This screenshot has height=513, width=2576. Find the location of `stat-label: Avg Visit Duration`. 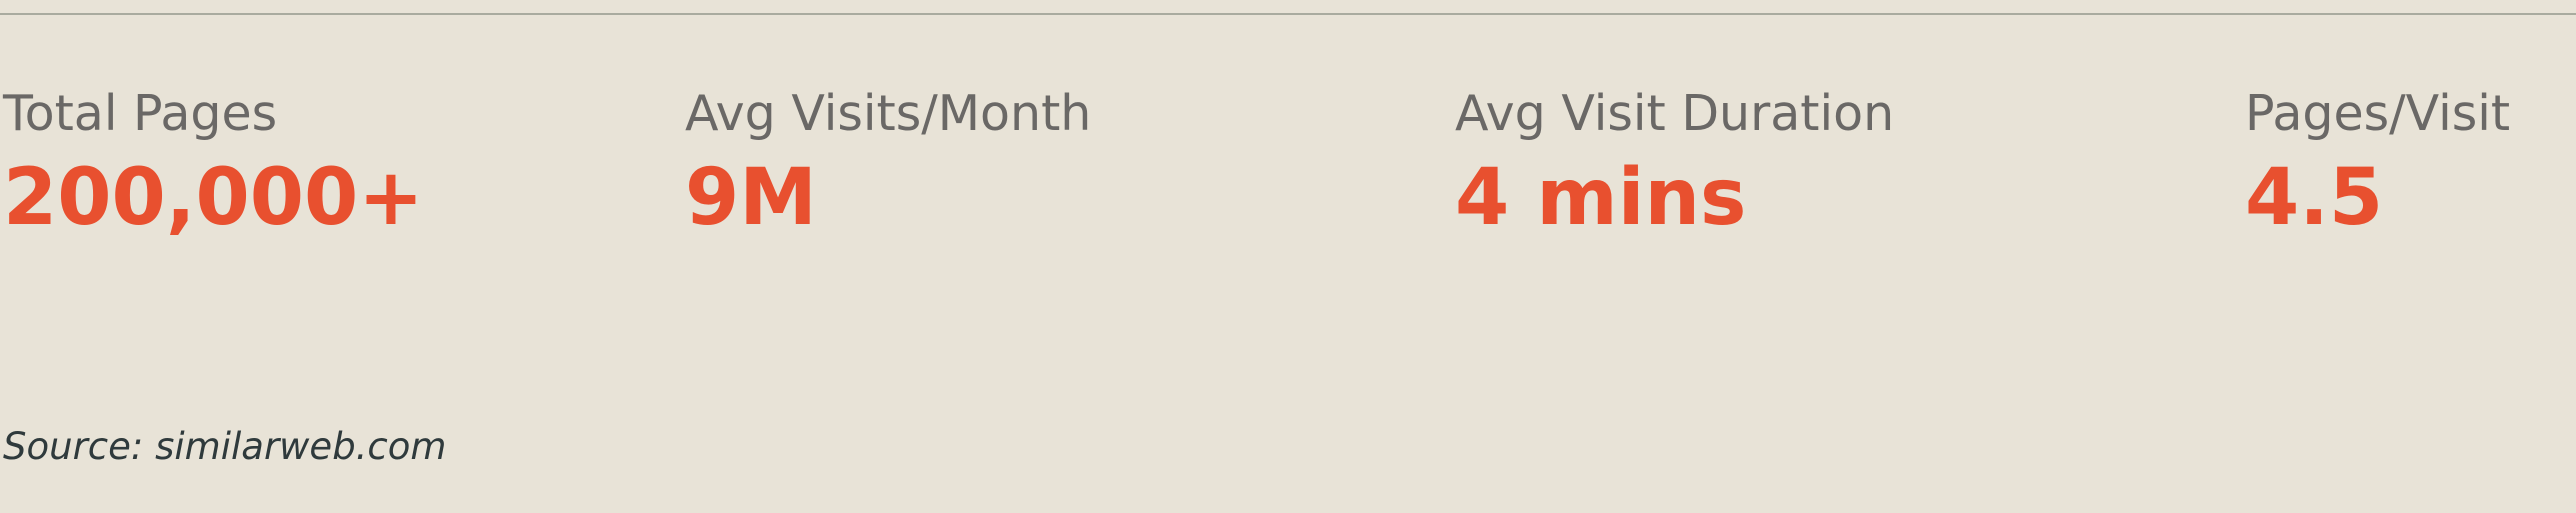

stat-label: Avg Visit Duration is located at coordinates (1675, 113).